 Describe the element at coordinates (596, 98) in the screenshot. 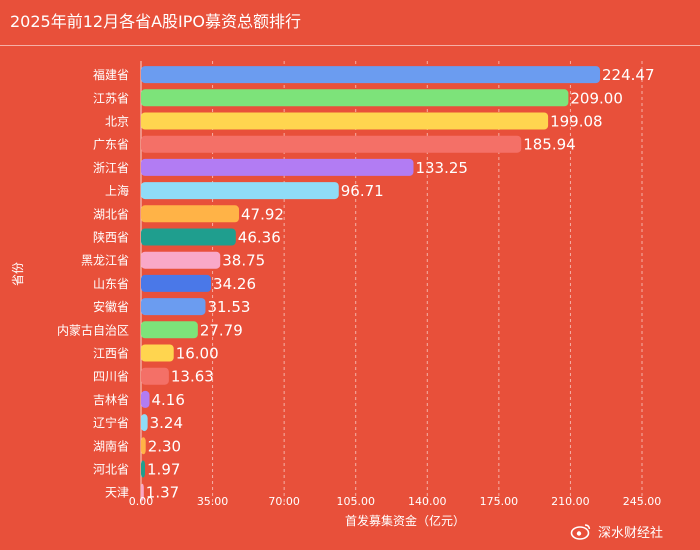

I see `value-label: 209.00` at that location.